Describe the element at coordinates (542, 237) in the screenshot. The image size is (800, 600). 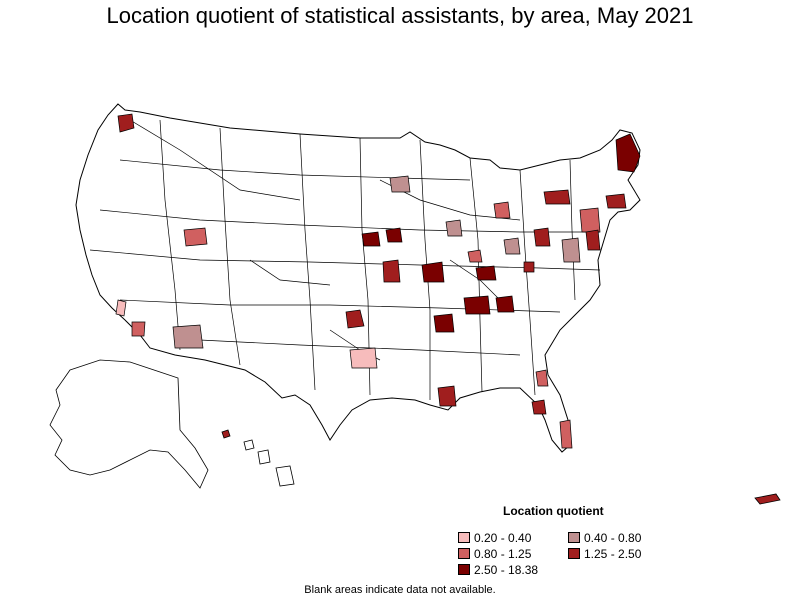
I see `area-pennsylvania` at that location.